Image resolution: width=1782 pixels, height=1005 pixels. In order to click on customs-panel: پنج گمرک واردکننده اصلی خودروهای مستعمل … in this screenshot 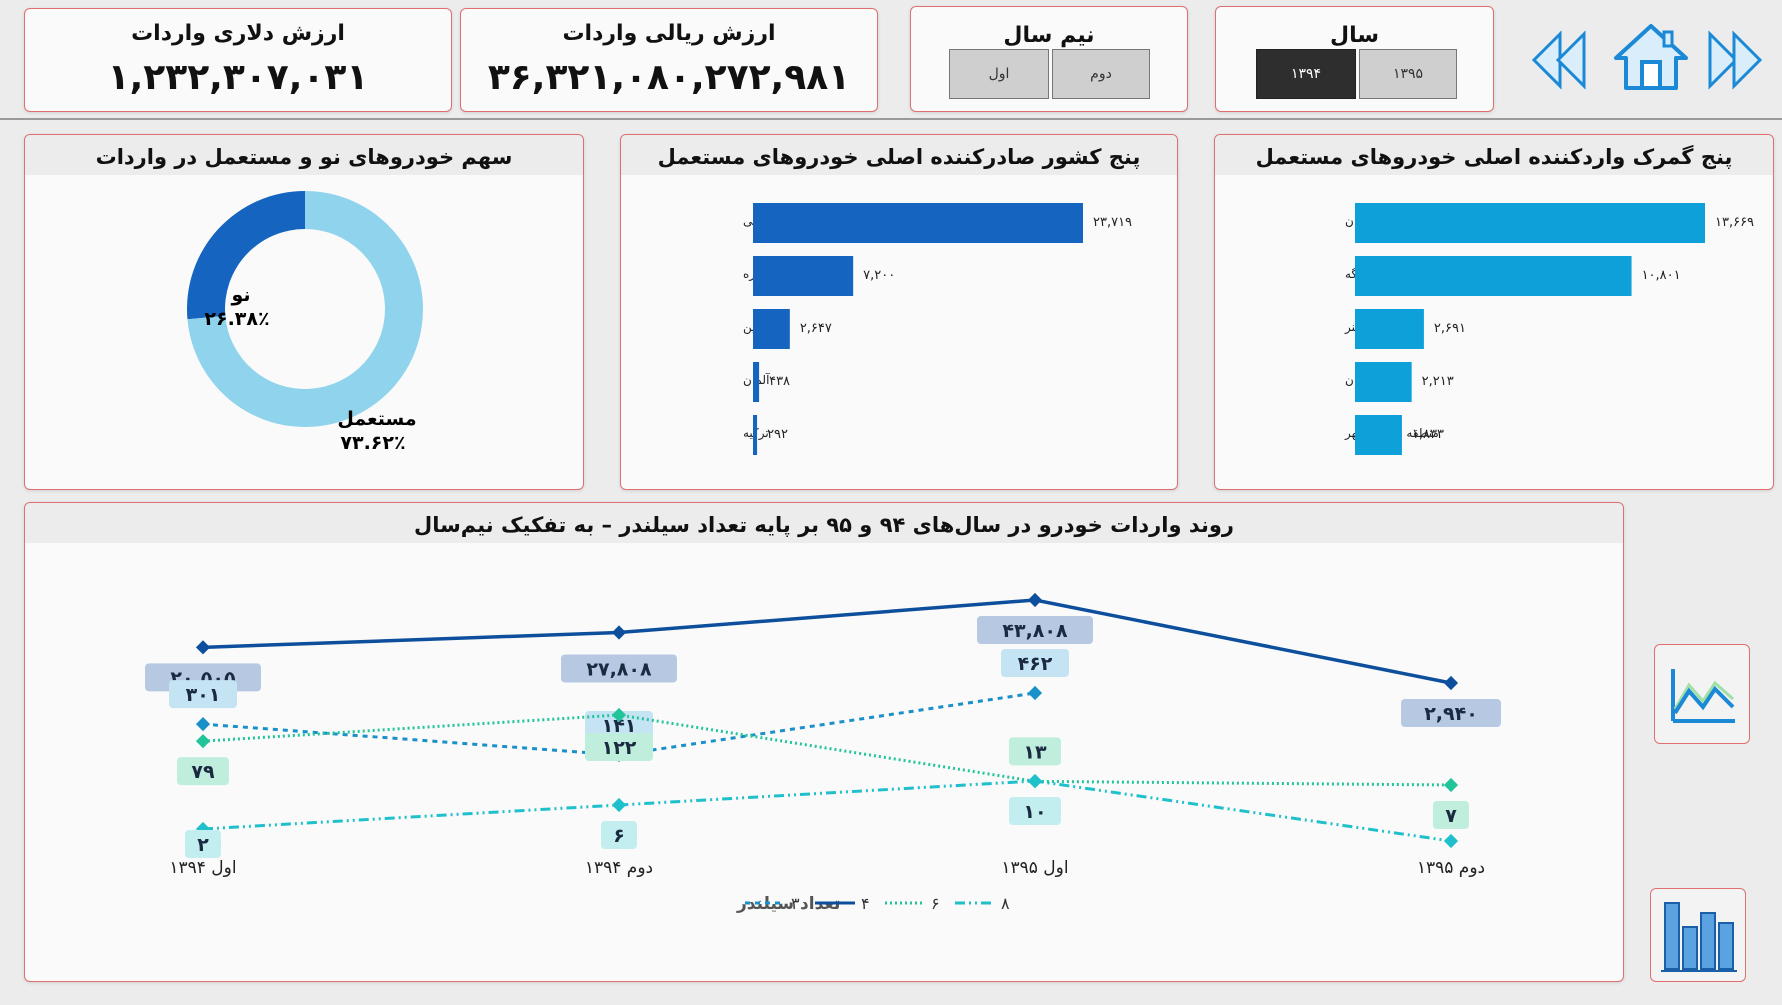, I will do `click(1494, 312)`.